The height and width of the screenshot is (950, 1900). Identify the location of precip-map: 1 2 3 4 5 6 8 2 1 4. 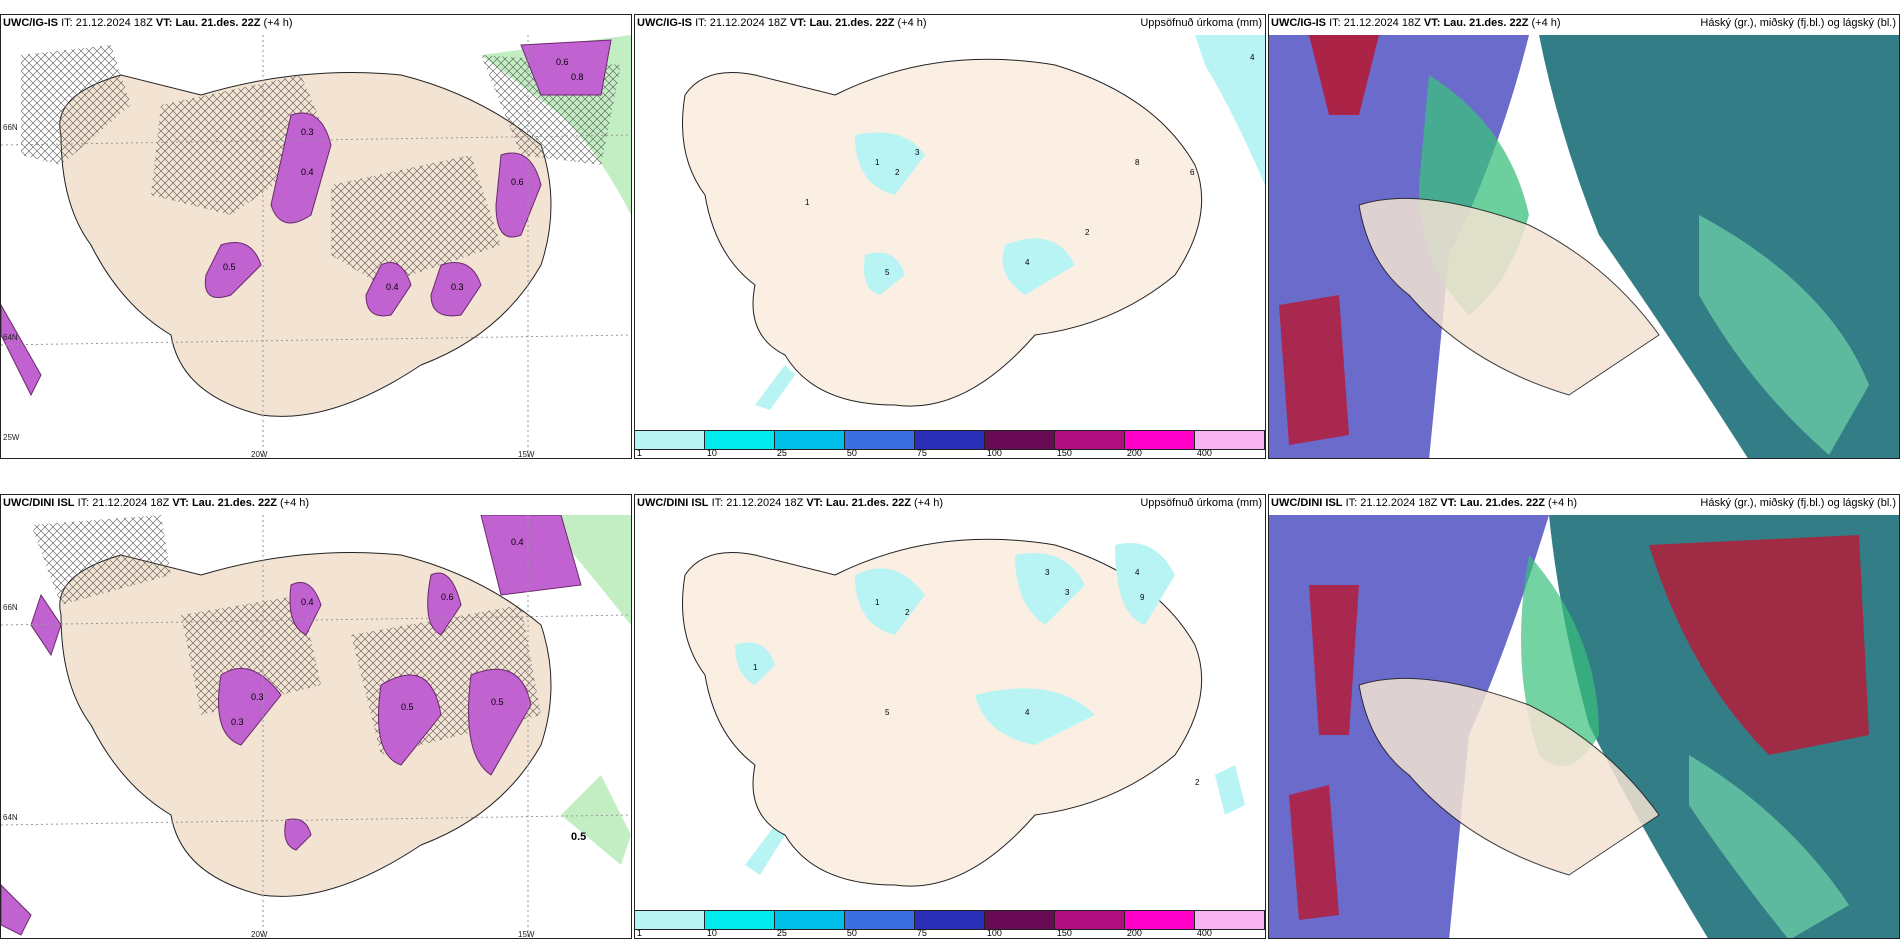
(973, 222).